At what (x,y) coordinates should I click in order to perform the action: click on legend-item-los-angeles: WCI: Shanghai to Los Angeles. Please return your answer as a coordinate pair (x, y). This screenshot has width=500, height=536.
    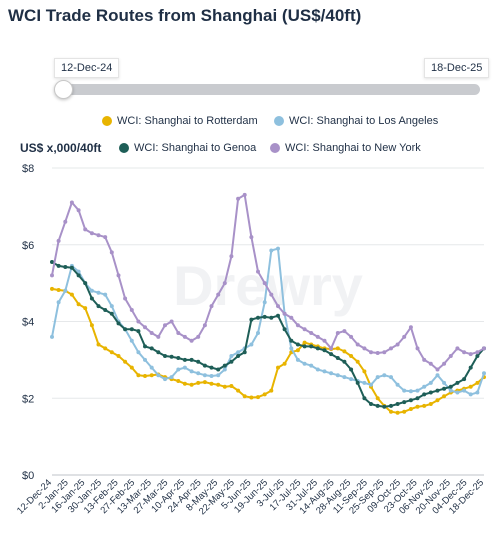
    Looking at the image, I should click on (356, 121).